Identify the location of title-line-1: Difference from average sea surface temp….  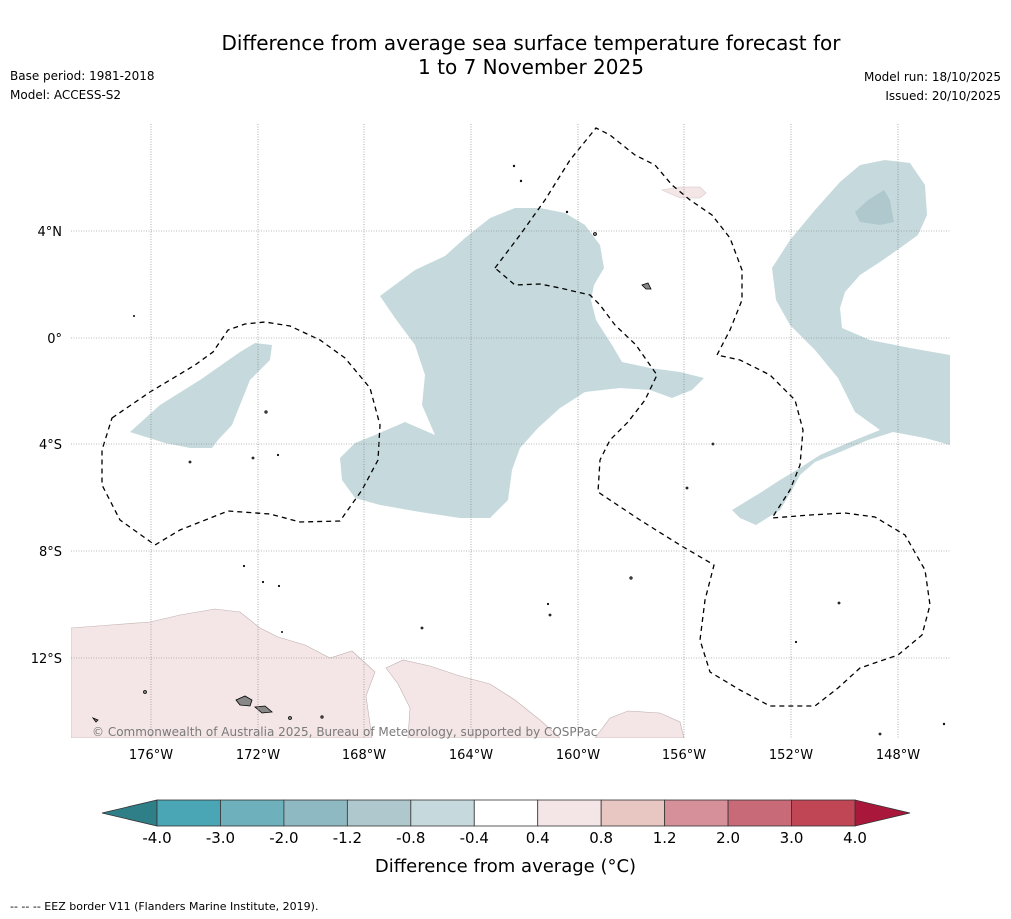
(531, 43).